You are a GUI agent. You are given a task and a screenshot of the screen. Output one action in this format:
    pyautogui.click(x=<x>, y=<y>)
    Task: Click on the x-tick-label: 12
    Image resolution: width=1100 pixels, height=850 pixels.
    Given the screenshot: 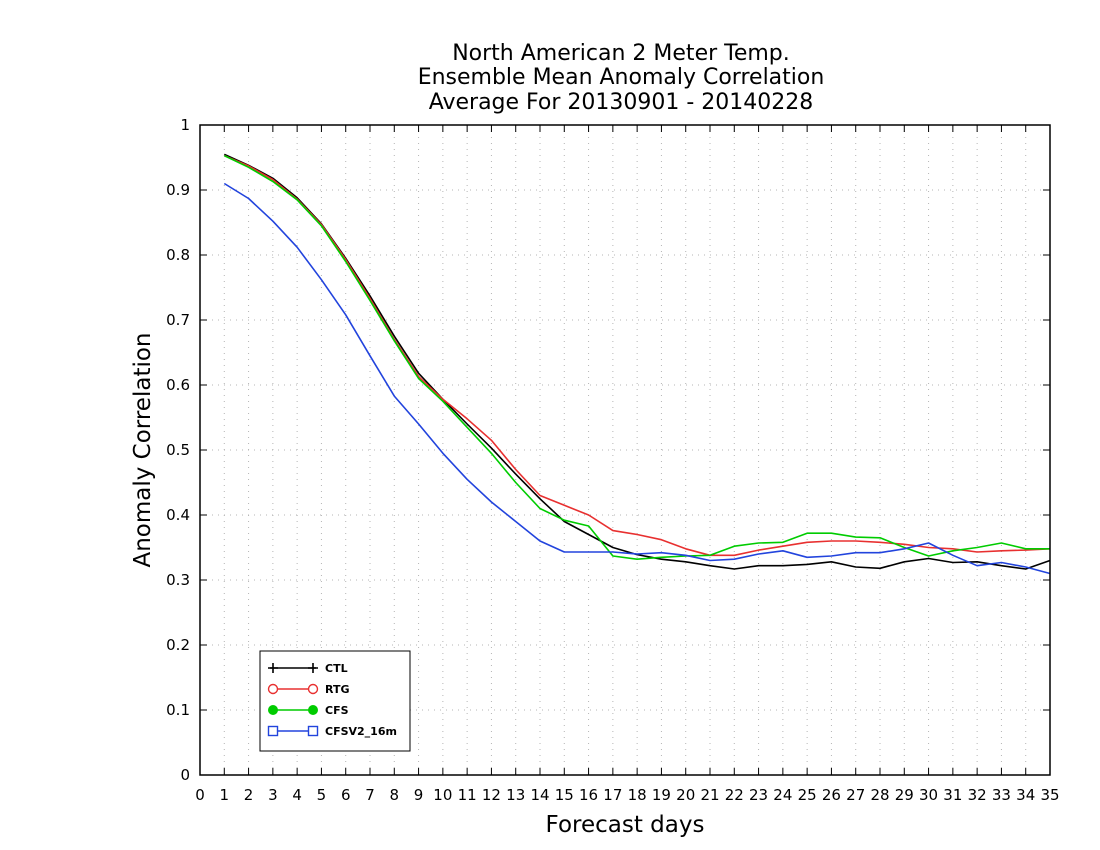 What is the action you would take?
    pyautogui.click(x=491, y=795)
    